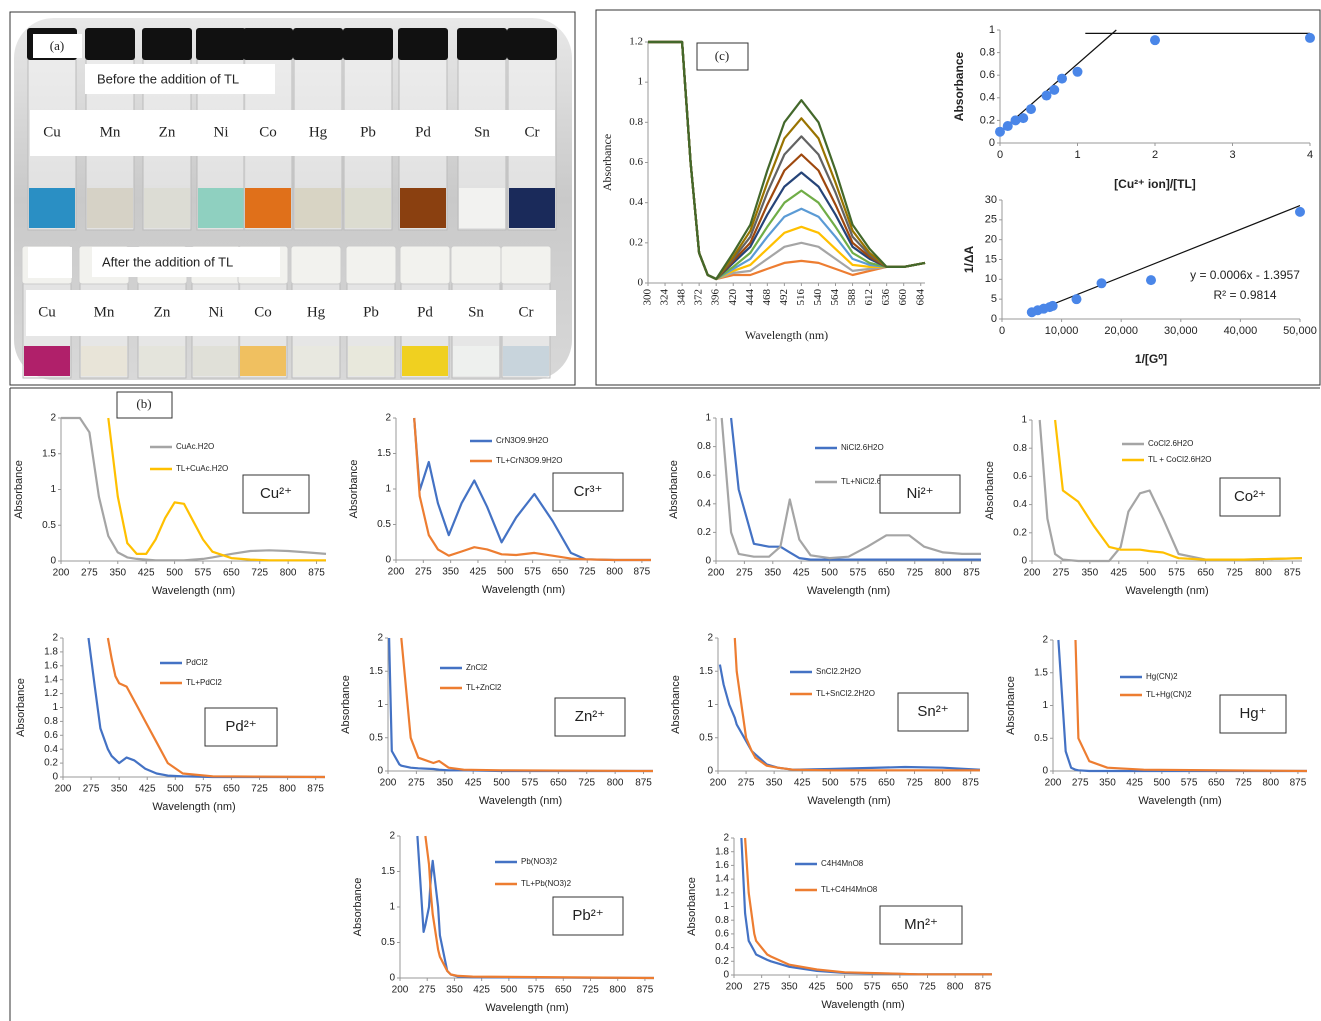 This screenshot has width=1321, height=1021. What do you see at coordinates (991, 279) in the screenshot?
I see `y-tick-label: 10` at bounding box center [991, 279].